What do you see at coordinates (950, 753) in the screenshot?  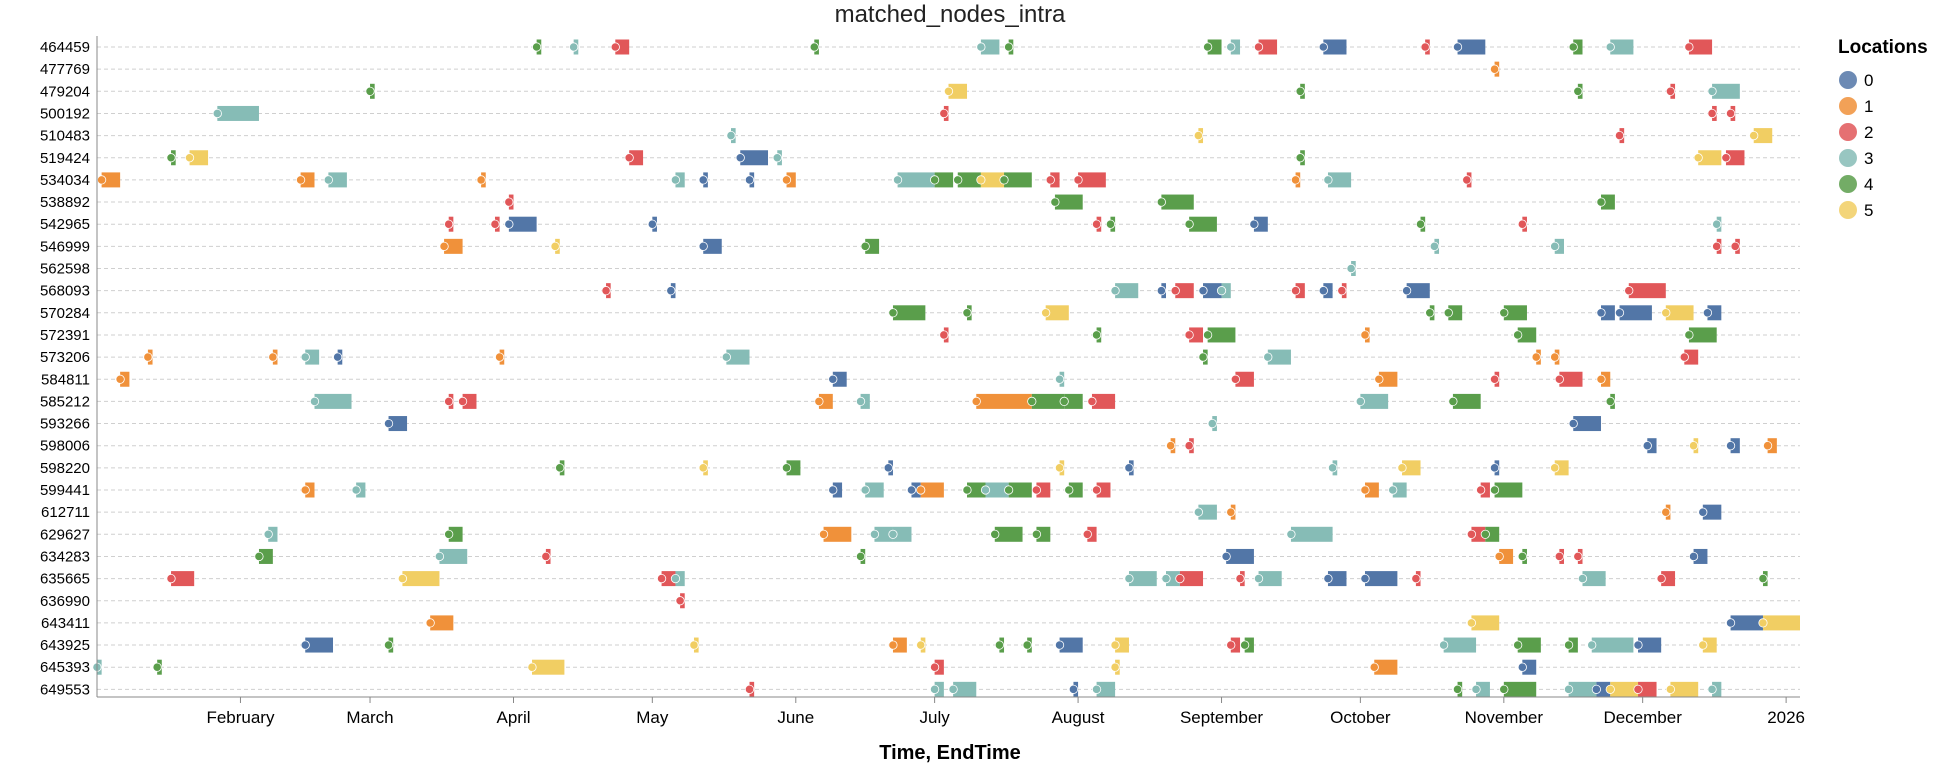 I see `x-axis-title: Time, EndTime` at bounding box center [950, 753].